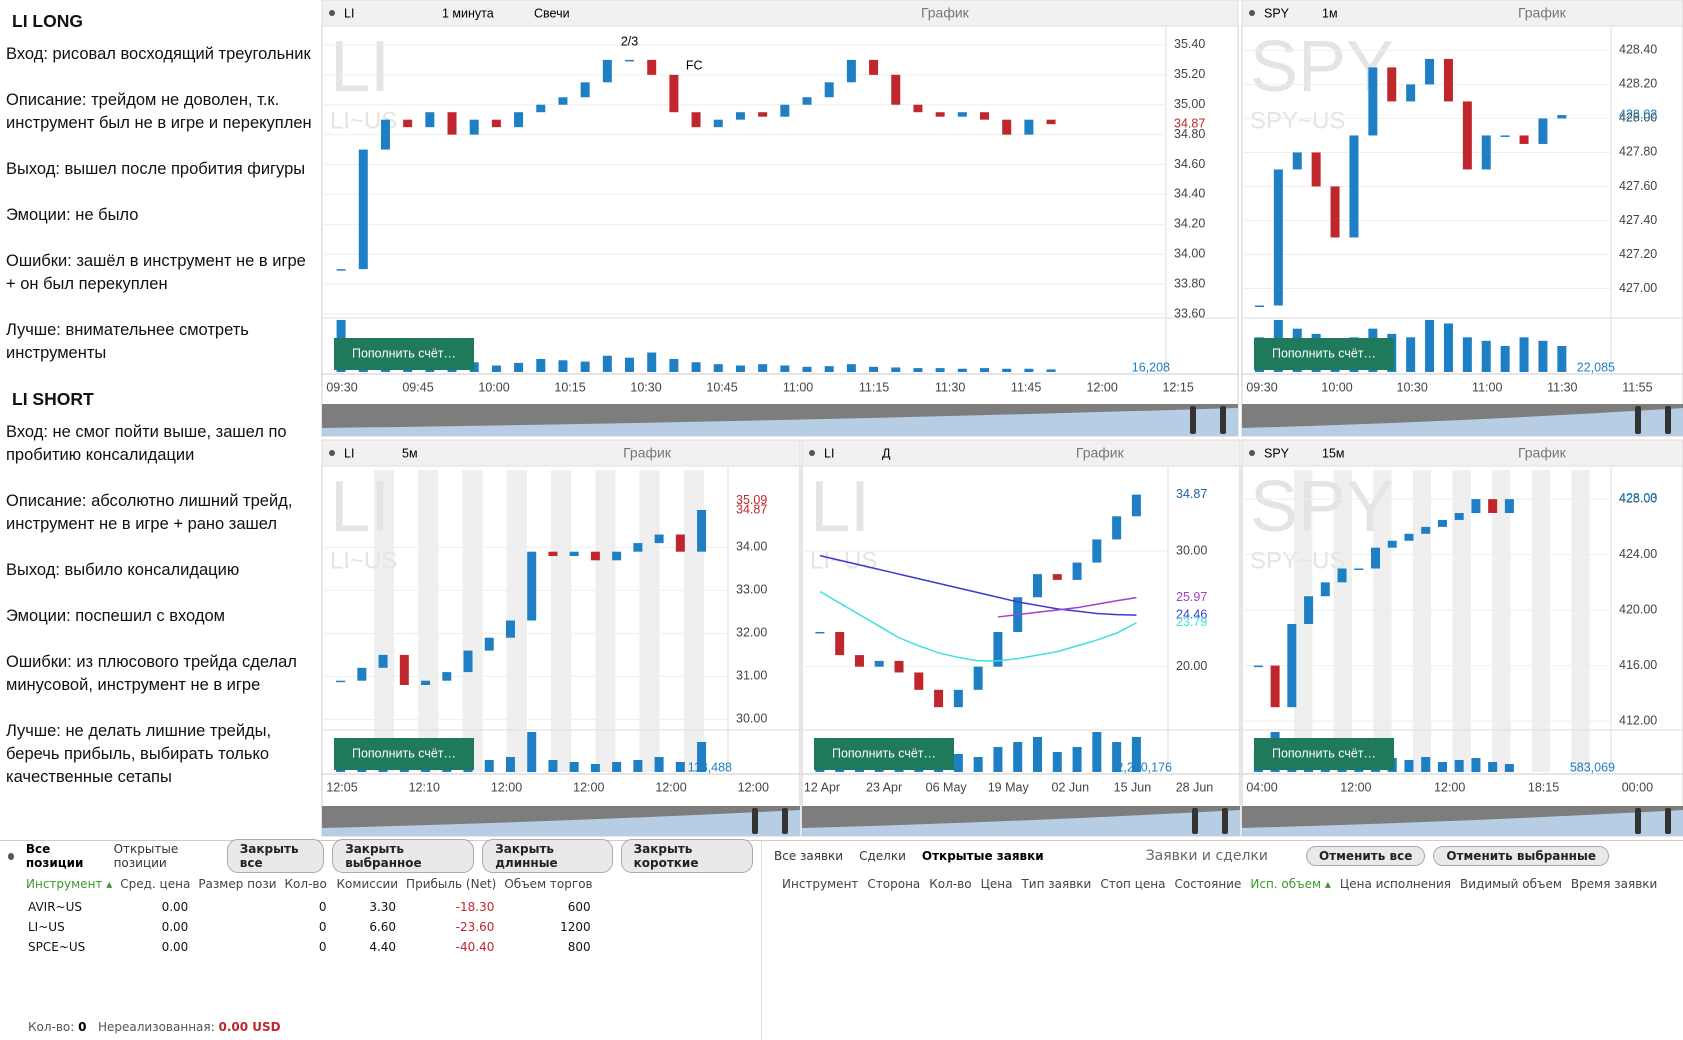  I want to click on y-tick-label: 34.80, so click(1189, 134).